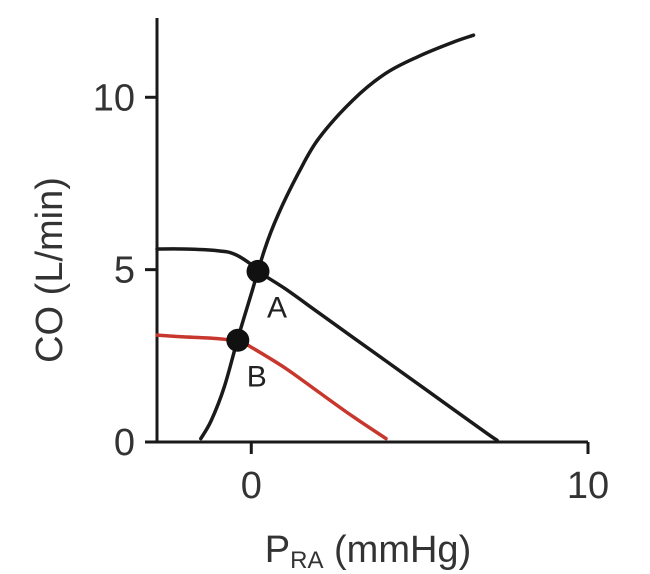 This screenshot has height=574, width=650. I want to click on equilibrium-point-a, so click(258, 271).